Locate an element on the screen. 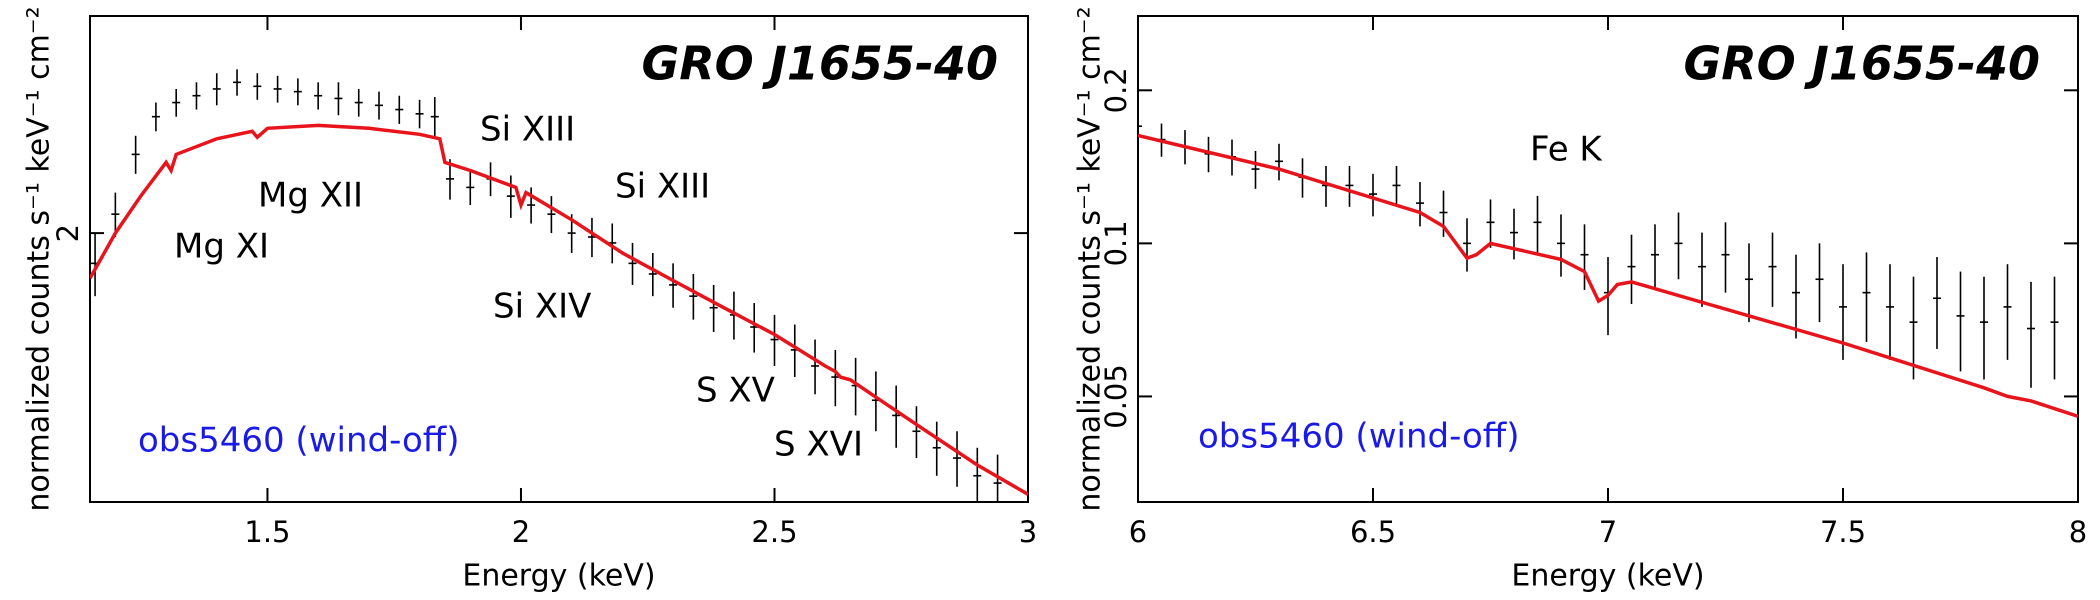 This screenshot has width=2100, height=600. x-tick-label: 6 is located at coordinates (1138, 532).